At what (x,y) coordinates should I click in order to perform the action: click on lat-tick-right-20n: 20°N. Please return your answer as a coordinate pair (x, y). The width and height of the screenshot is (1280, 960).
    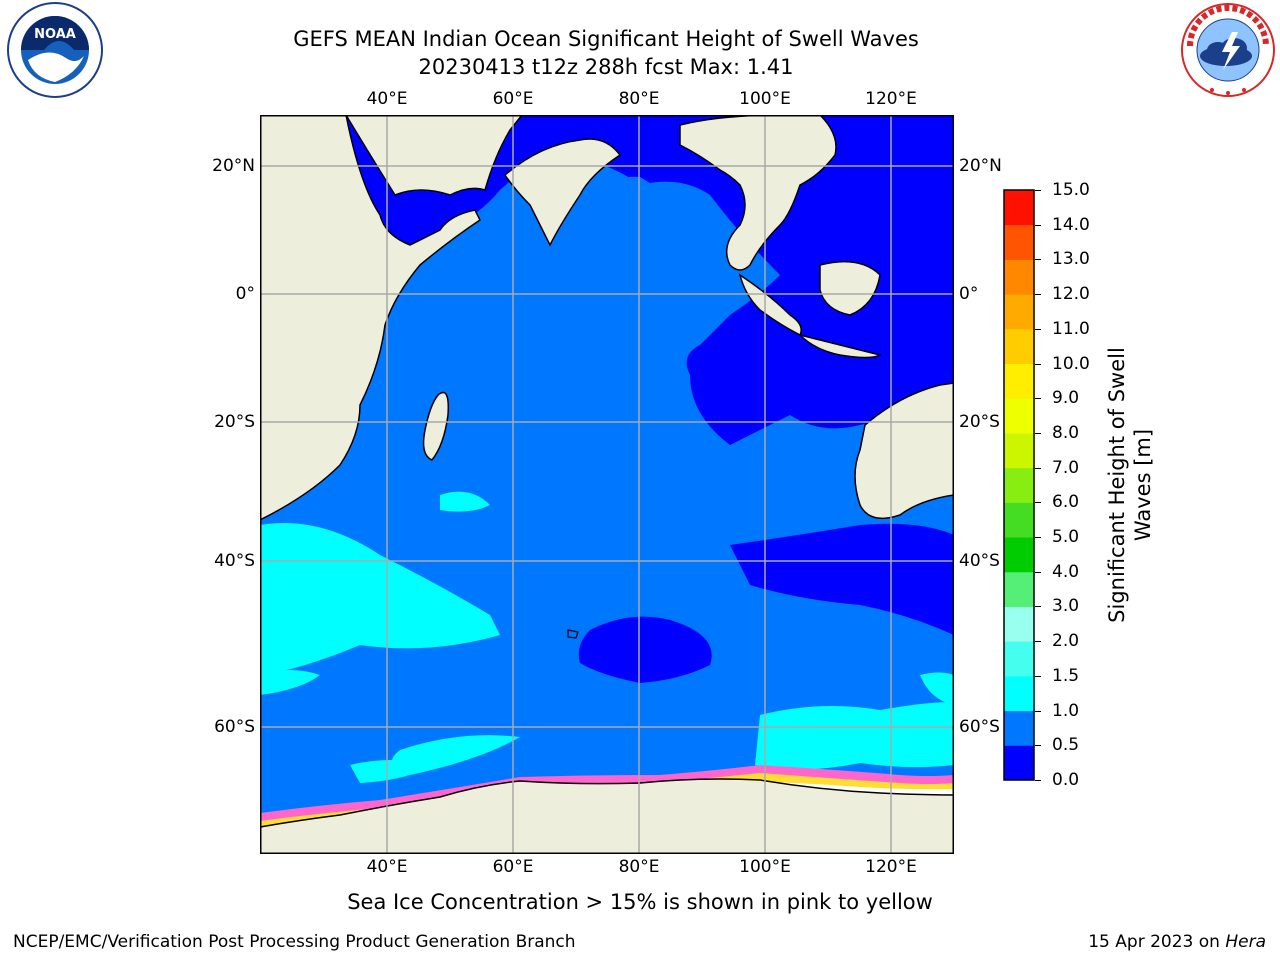
    Looking at the image, I should click on (980, 166).